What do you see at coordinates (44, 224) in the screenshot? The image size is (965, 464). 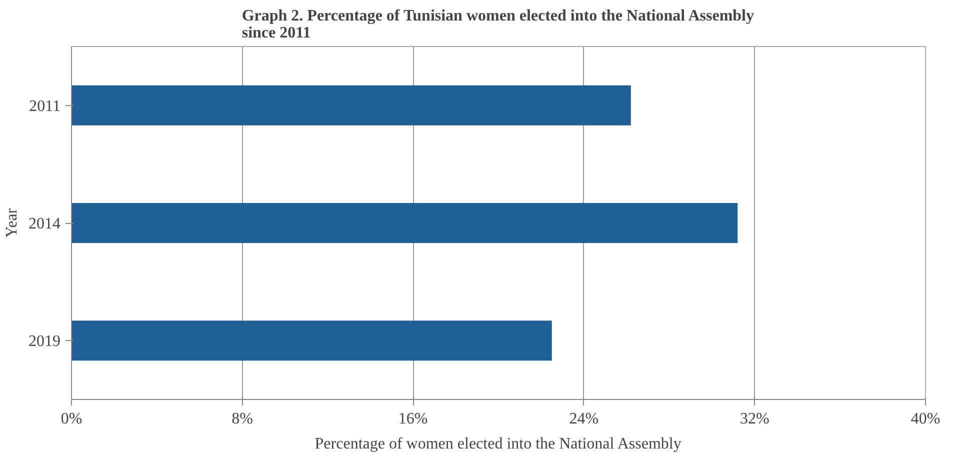 I see `y-tick-label: 2014` at bounding box center [44, 224].